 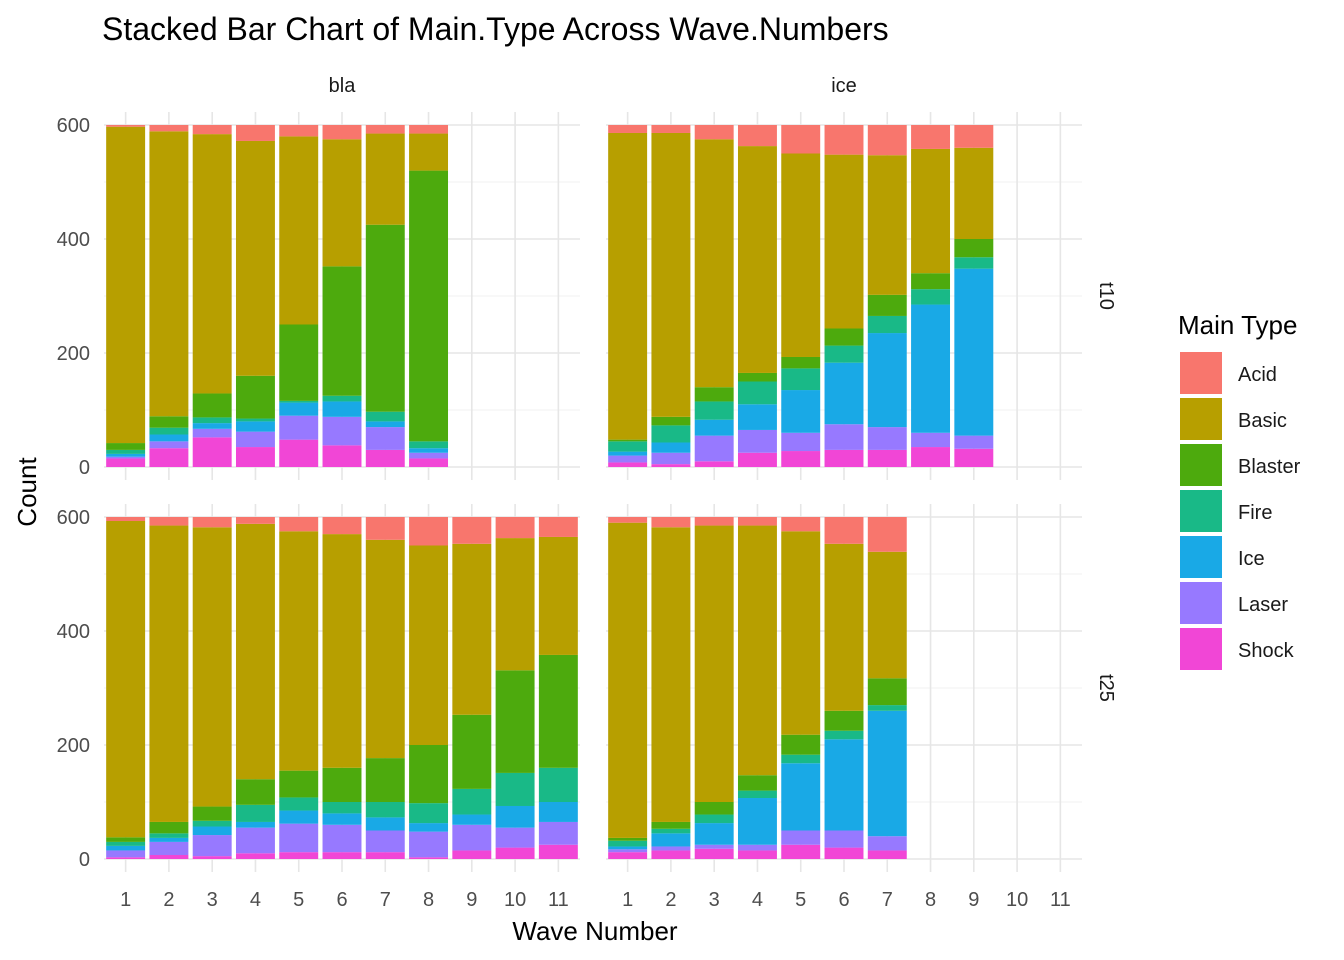 I want to click on legend-label-ice: Ice, so click(x=1251, y=559).